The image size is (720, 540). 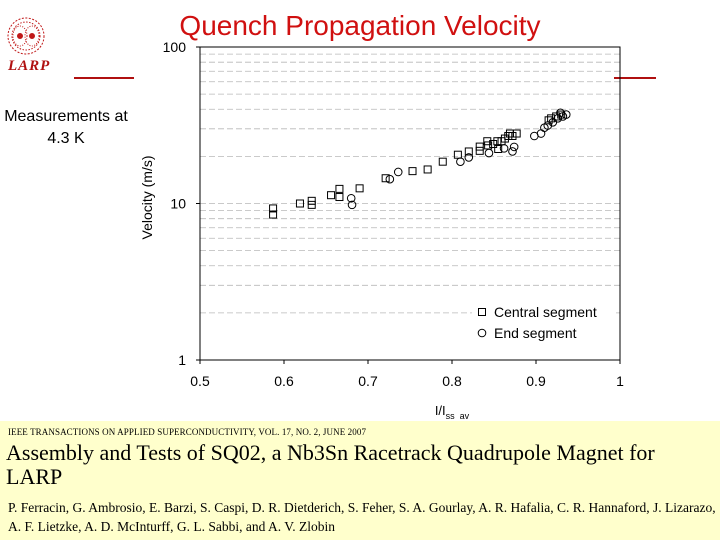 I want to click on y-tick-label: 100, so click(x=175, y=47).